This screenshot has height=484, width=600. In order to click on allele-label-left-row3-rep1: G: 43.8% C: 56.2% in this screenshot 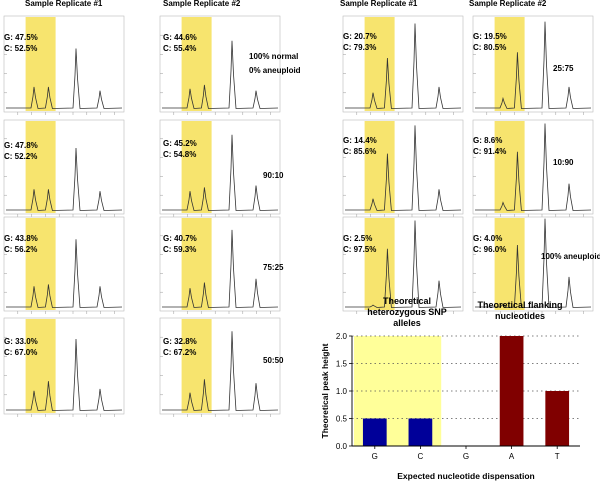, I will do `click(21, 244)`.